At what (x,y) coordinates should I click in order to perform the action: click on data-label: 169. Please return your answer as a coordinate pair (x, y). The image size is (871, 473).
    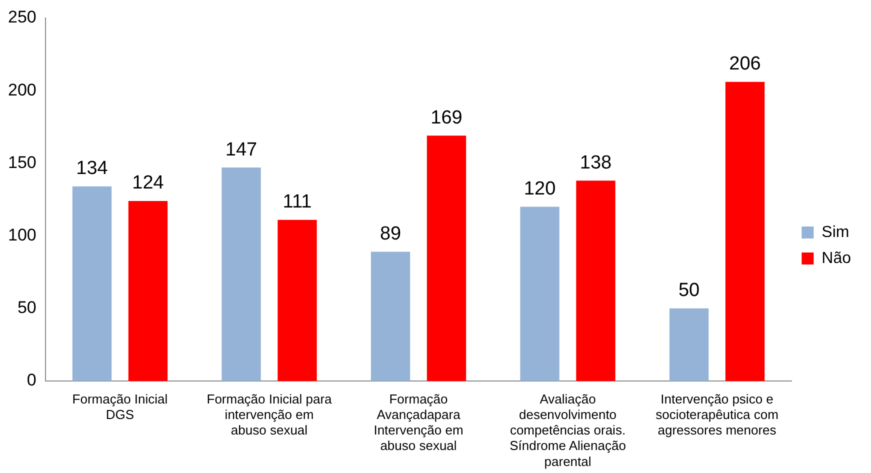
    Looking at the image, I should click on (446, 117).